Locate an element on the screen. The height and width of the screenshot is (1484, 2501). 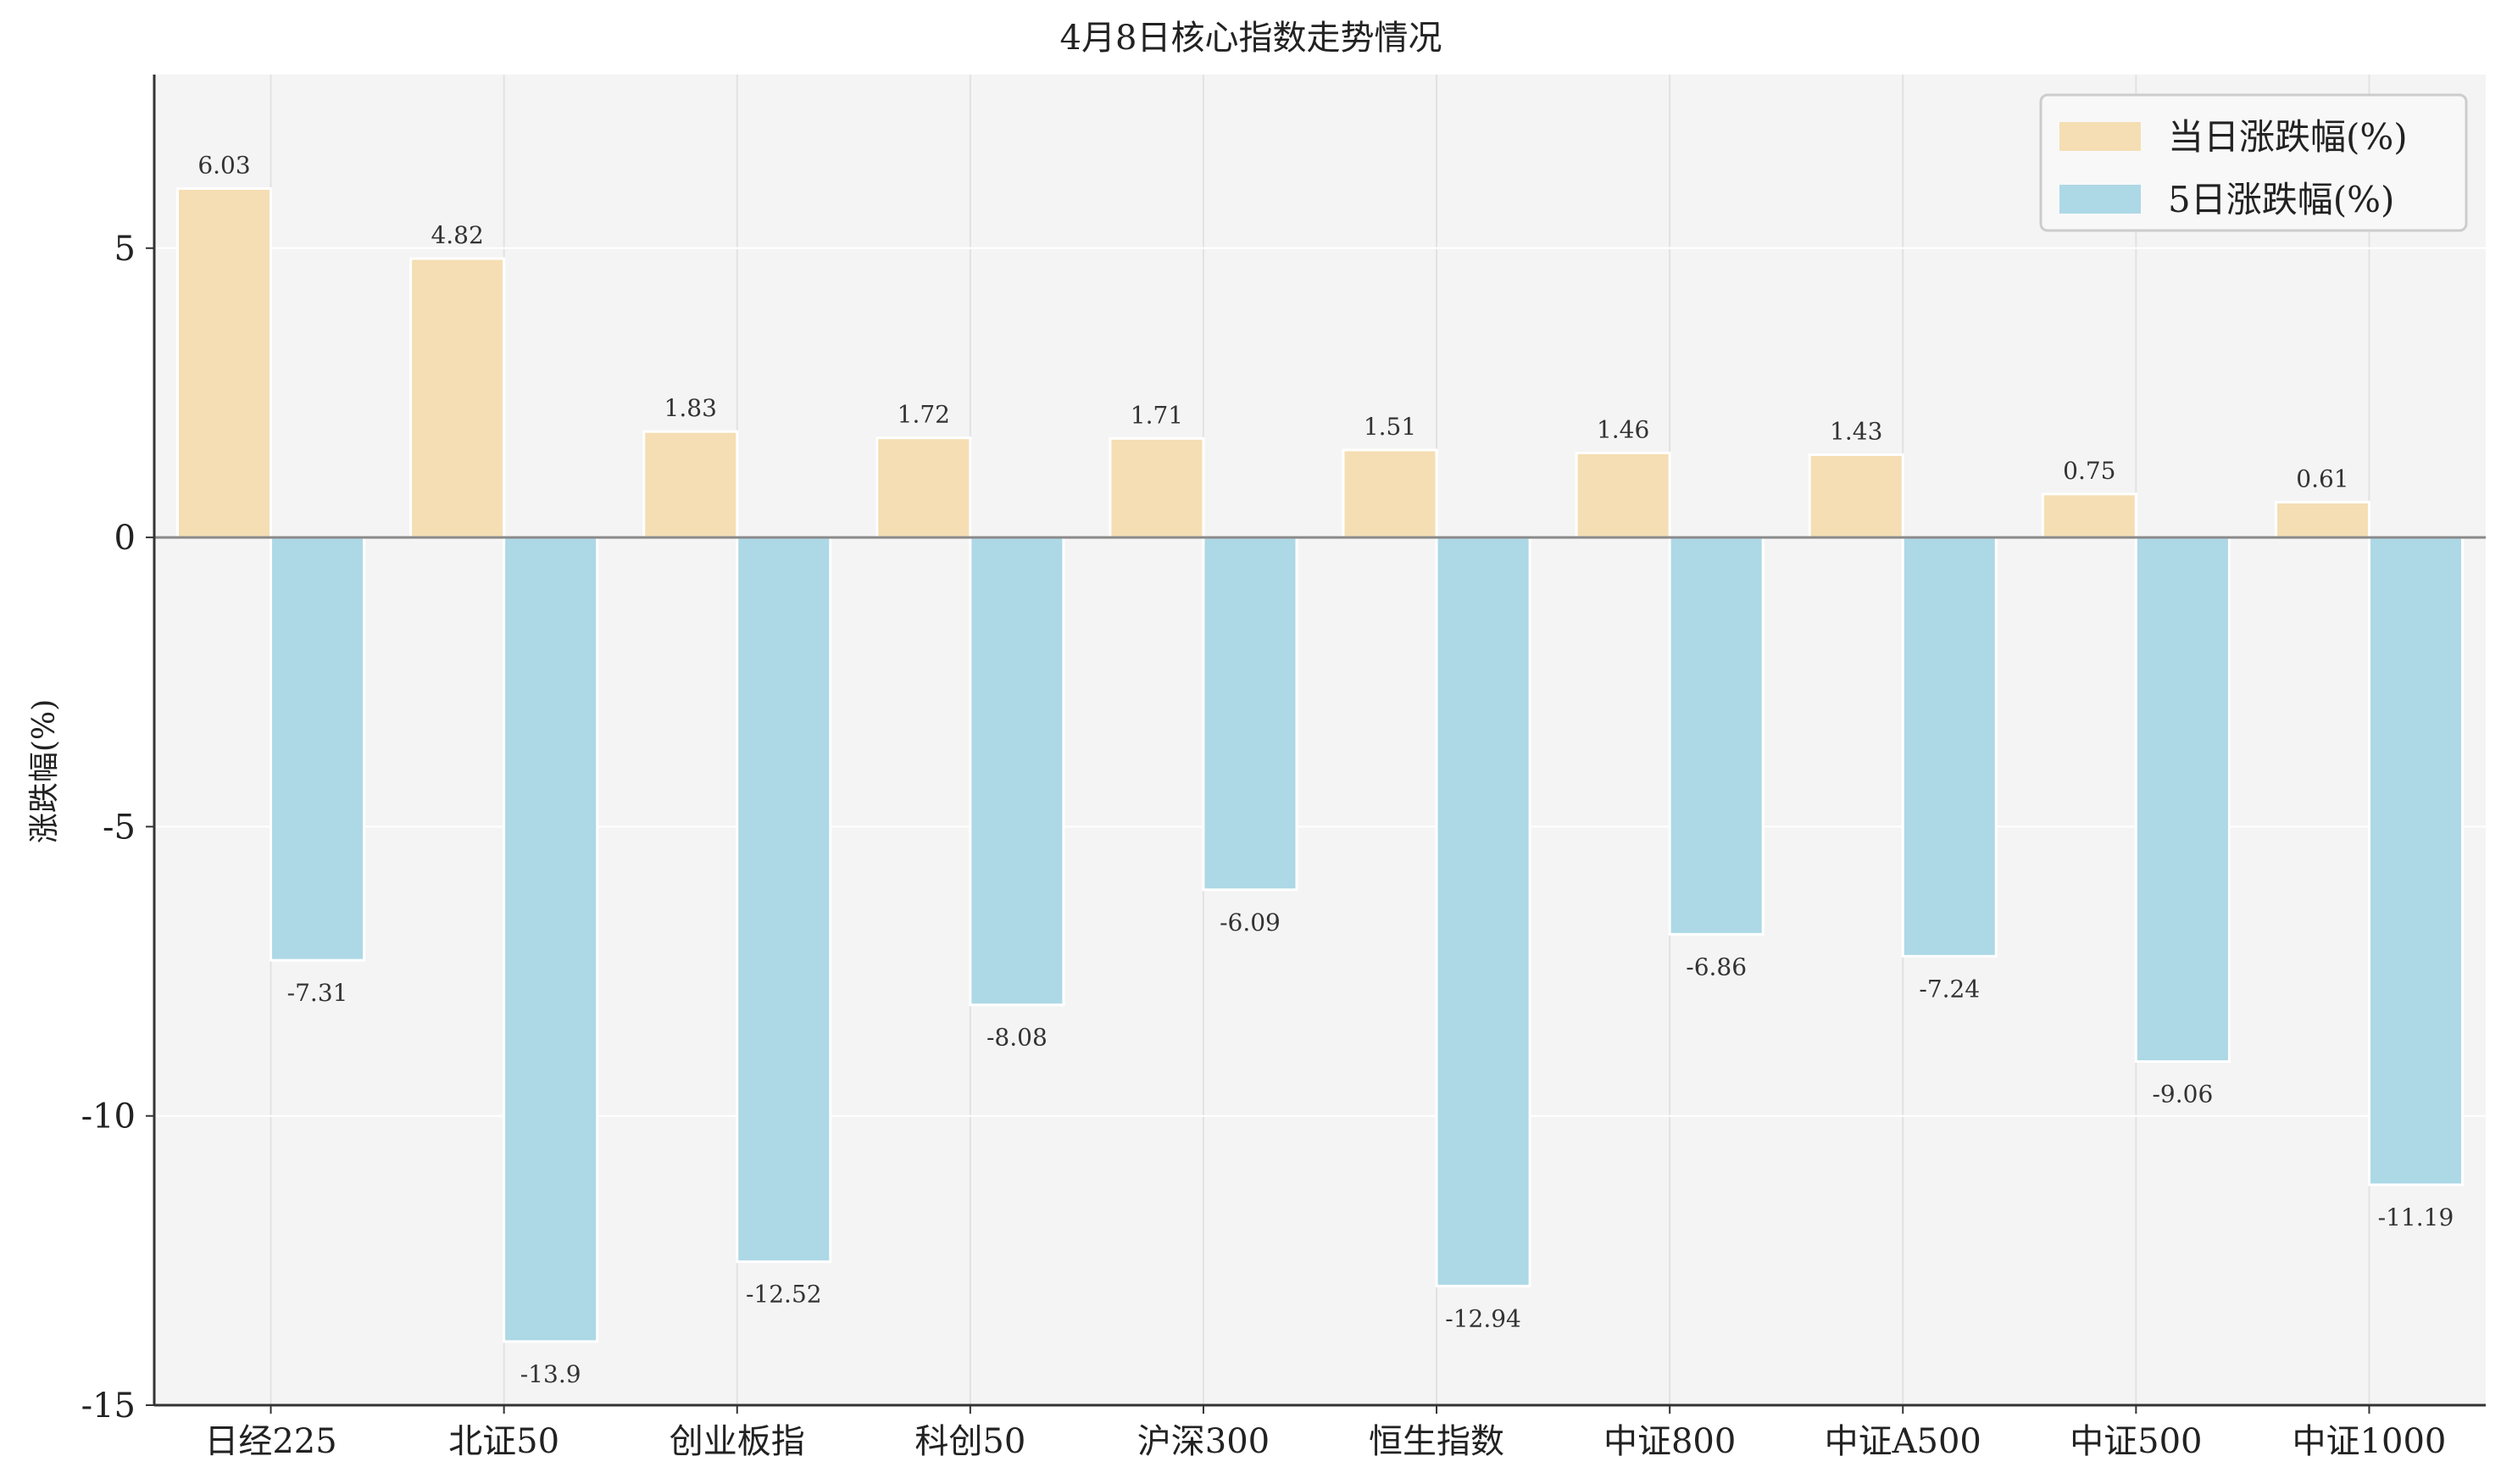
x-tick-label: 中证500 is located at coordinates (2136, 1442).